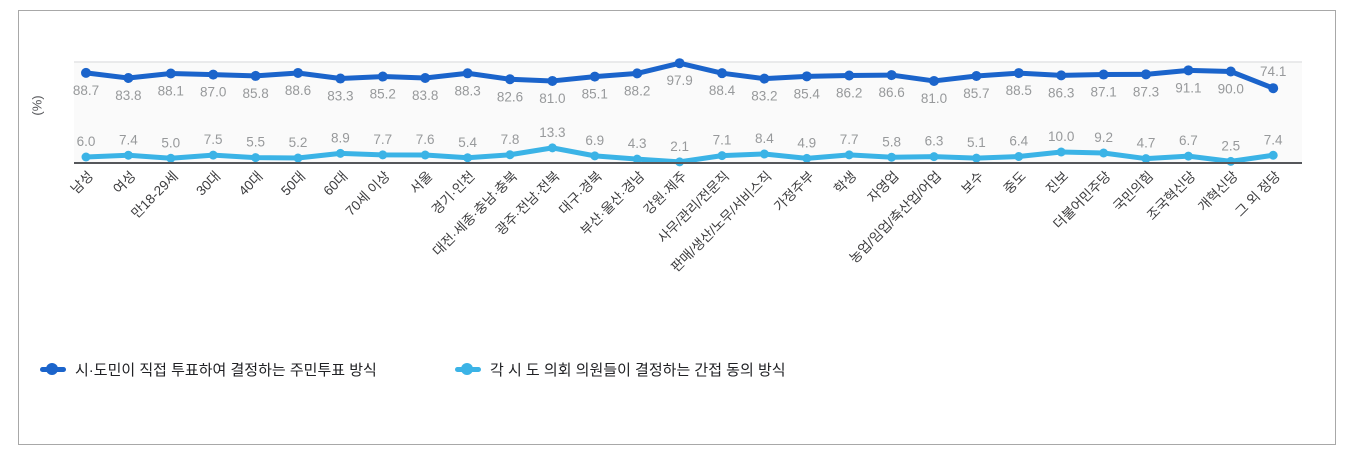 The image size is (1350, 460). I want to click on y-axis-label: (%), so click(37, 105).